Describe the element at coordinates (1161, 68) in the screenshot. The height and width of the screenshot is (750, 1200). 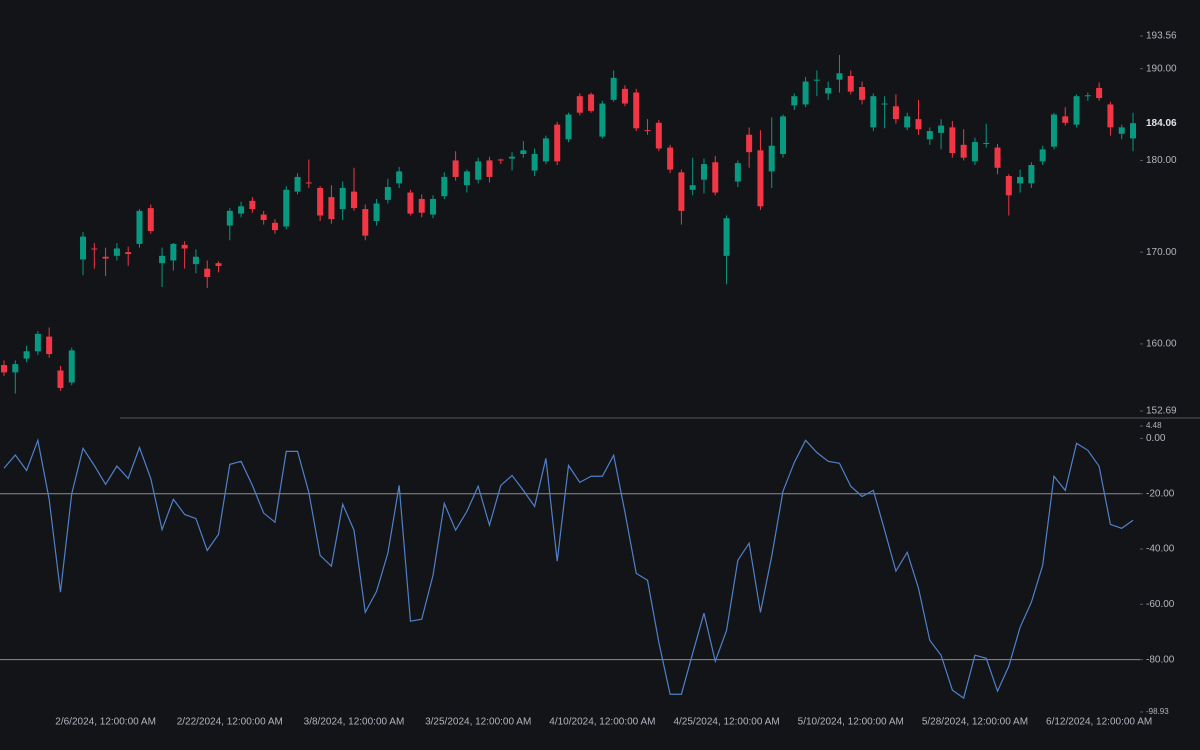
I see `y-tick-label: 190.00` at that location.